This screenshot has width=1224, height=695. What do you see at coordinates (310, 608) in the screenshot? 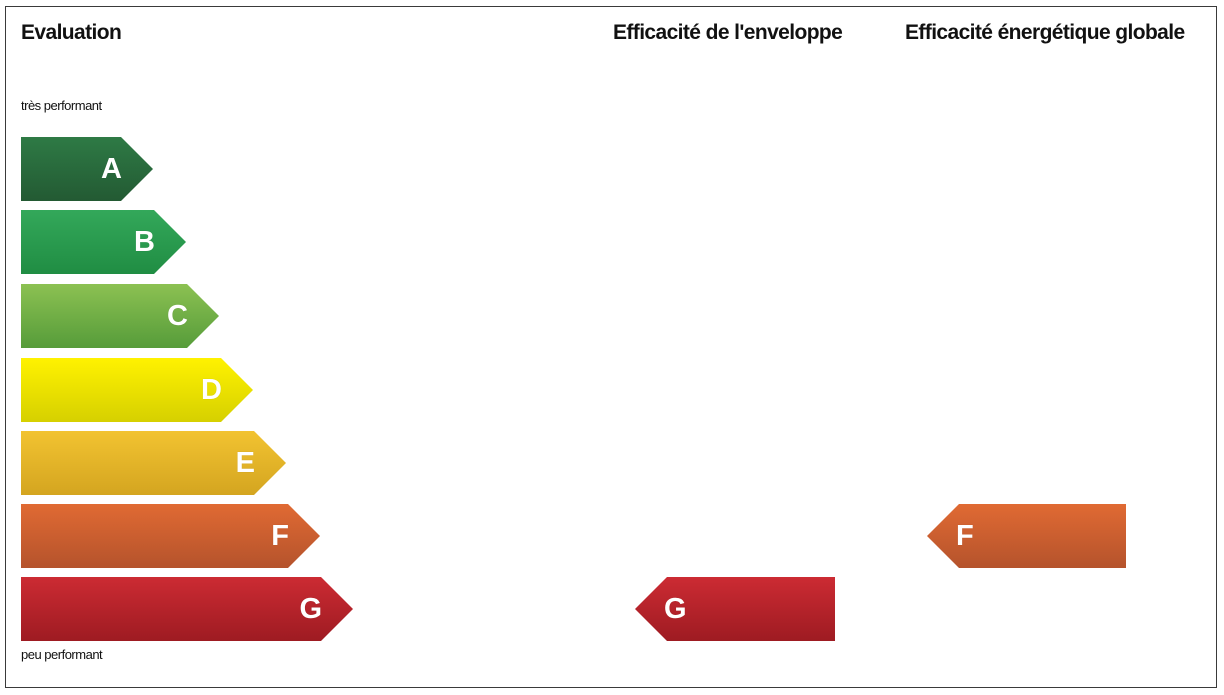
I see `scale-letter-g: G` at bounding box center [310, 608].